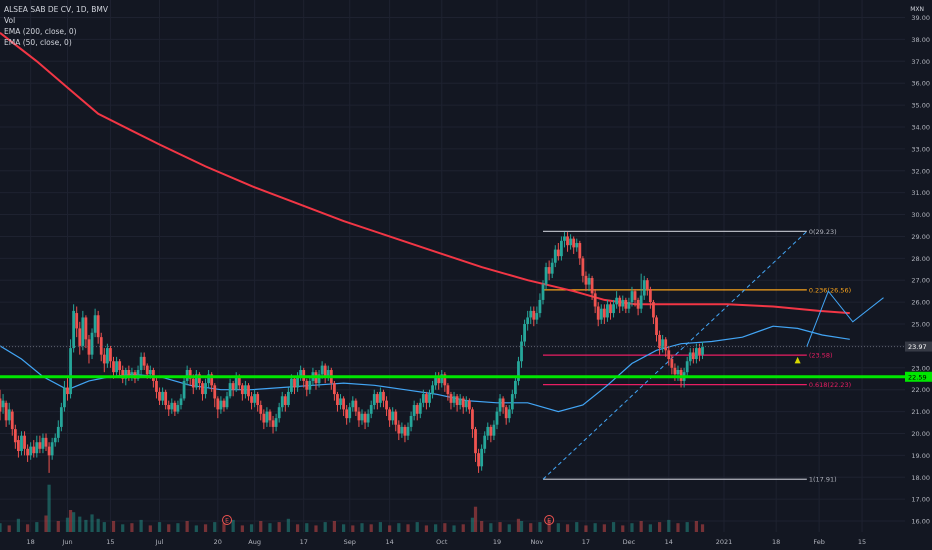  I want to click on fib-level-label: 0(29.23), so click(823, 232).